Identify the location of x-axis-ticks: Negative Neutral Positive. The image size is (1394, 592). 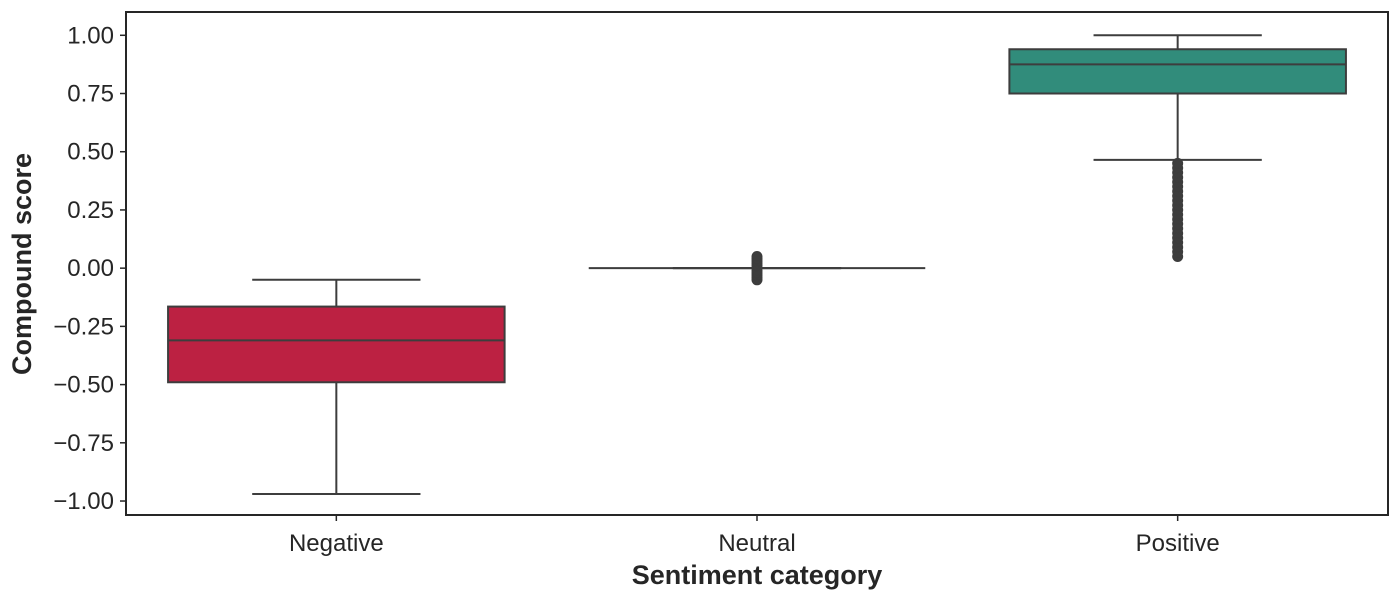
(754, 536).